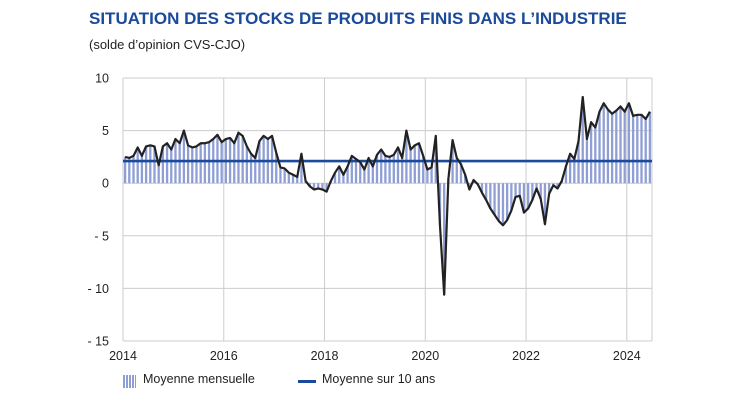  I want to click on y-tick-label: 0, so click(105, 184).